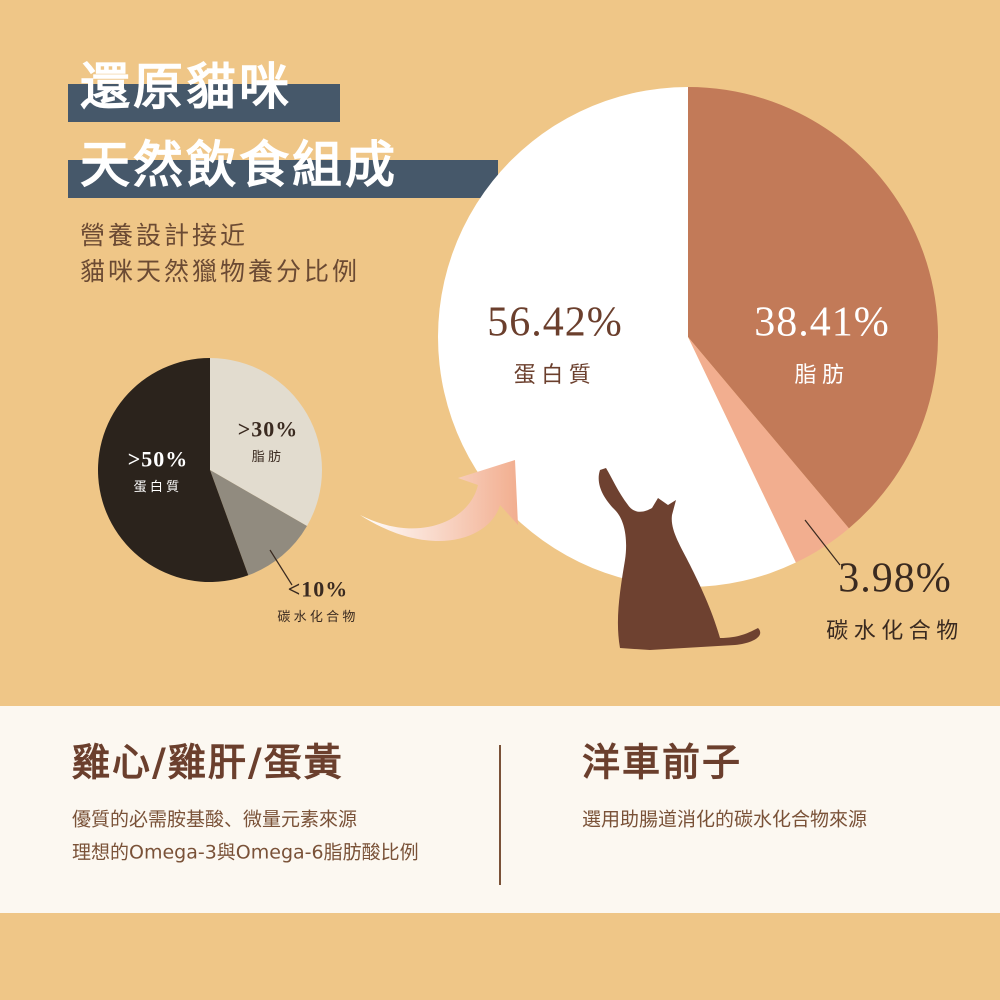 The height and width of the screenshot is (1000, 1000). Describe the element at coordinates (318, 589) in the screenshot. I see `value-label: <10%` at that location.